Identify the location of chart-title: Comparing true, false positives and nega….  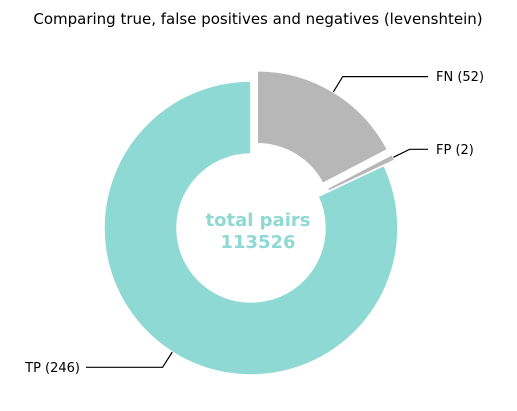
(257, 19).